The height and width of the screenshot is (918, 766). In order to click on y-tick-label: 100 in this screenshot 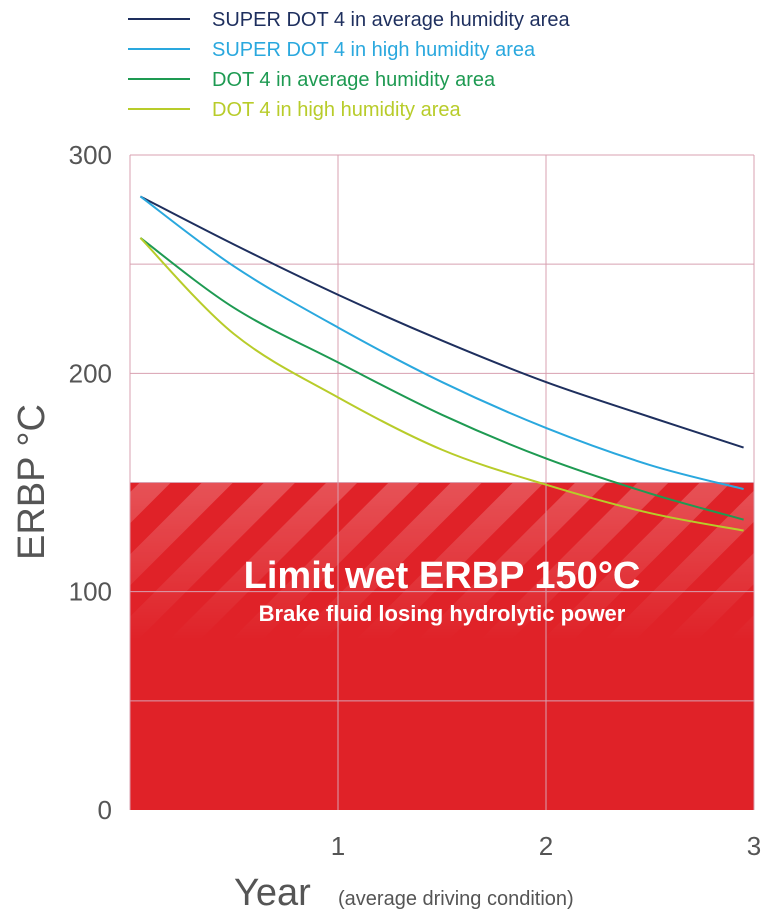, I will do `click(90, 592)`.